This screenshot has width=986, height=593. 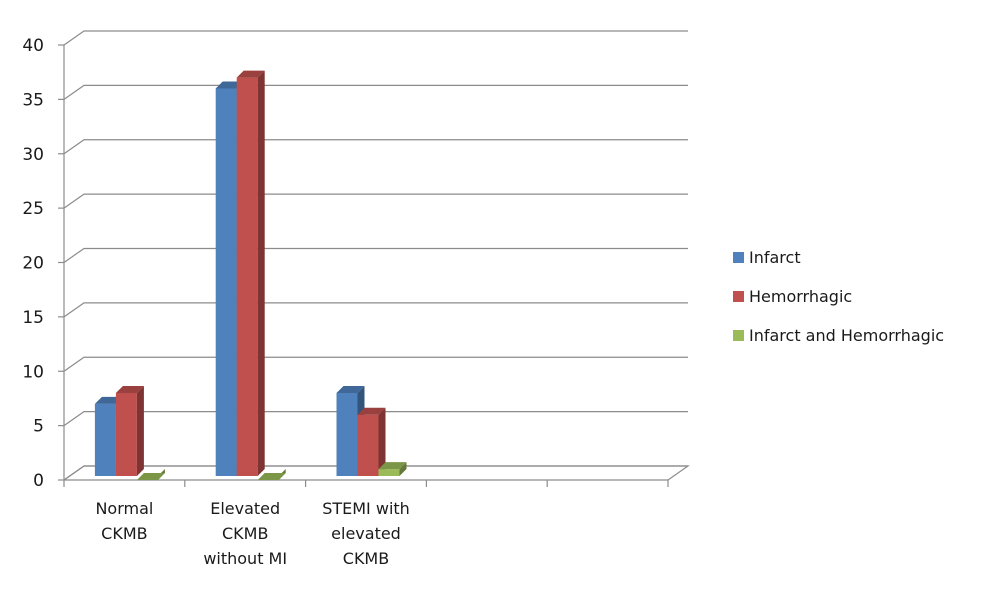 What do you see at coordinates (33, 100) in the screenshot?
I see `y-tick-label: 35` at bounding box center [33, 100].